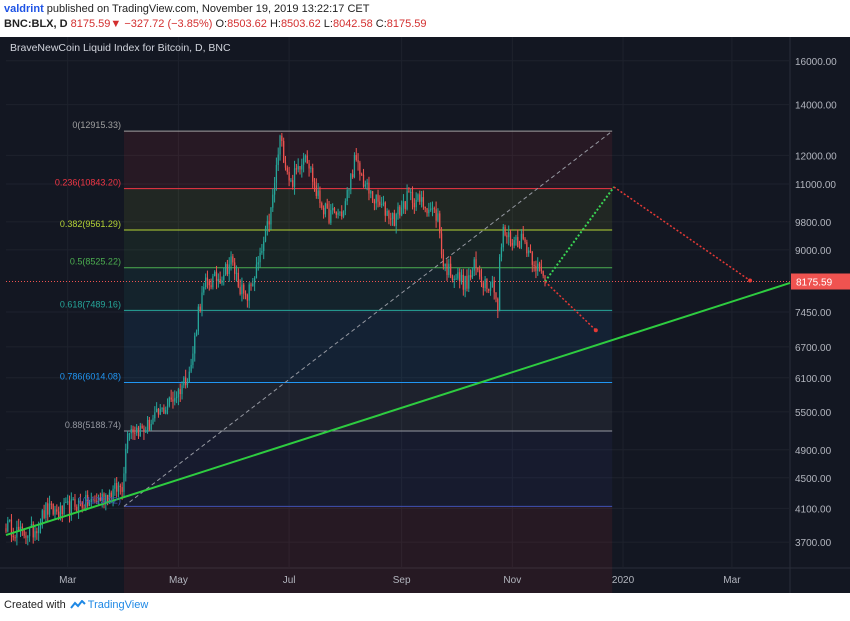 This screenshot has height=621, width=850. Describe the element at coordinates (381, 24) in the screenshot. I see `close-label: C:` at that location.